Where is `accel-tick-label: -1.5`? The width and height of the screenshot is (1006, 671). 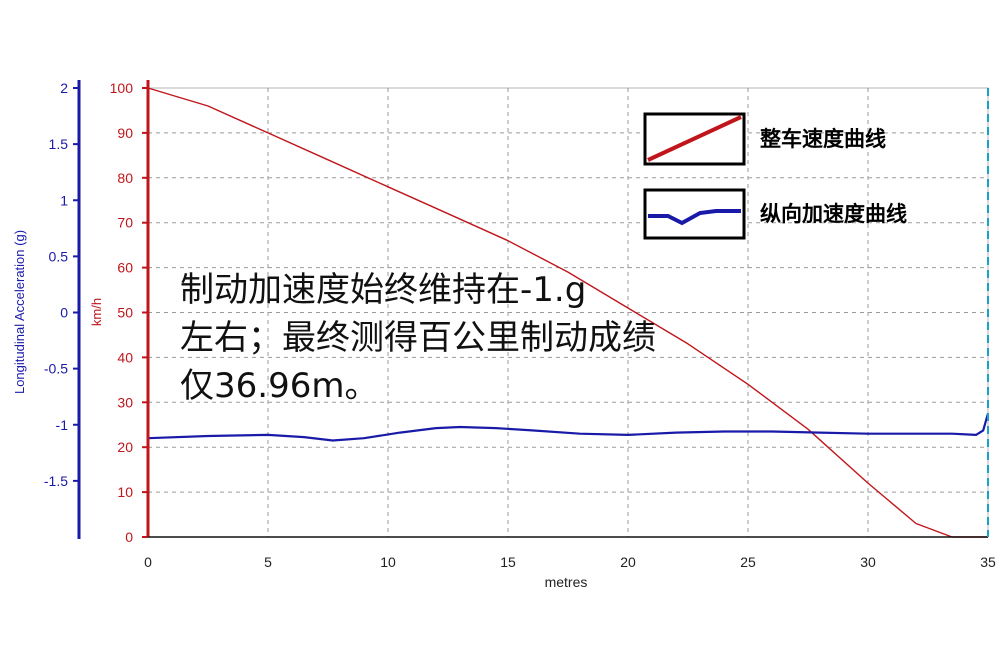
accel-tick-label: -1.5 is located at coordinates (56, 481).